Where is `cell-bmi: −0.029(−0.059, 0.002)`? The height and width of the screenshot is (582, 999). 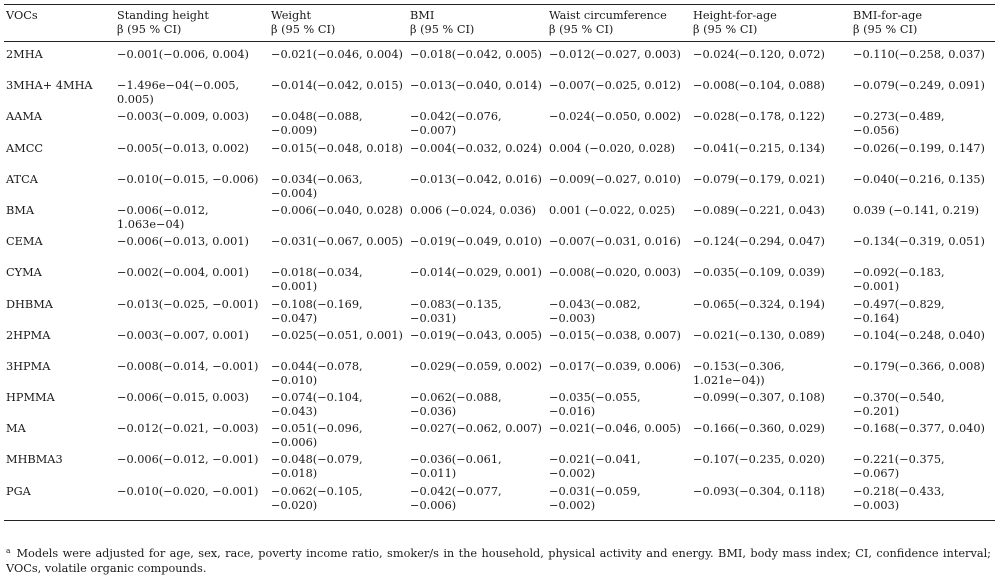 cell-bmi: −0.029(−0.059, 0.002) is located at coordinates (476, 366).